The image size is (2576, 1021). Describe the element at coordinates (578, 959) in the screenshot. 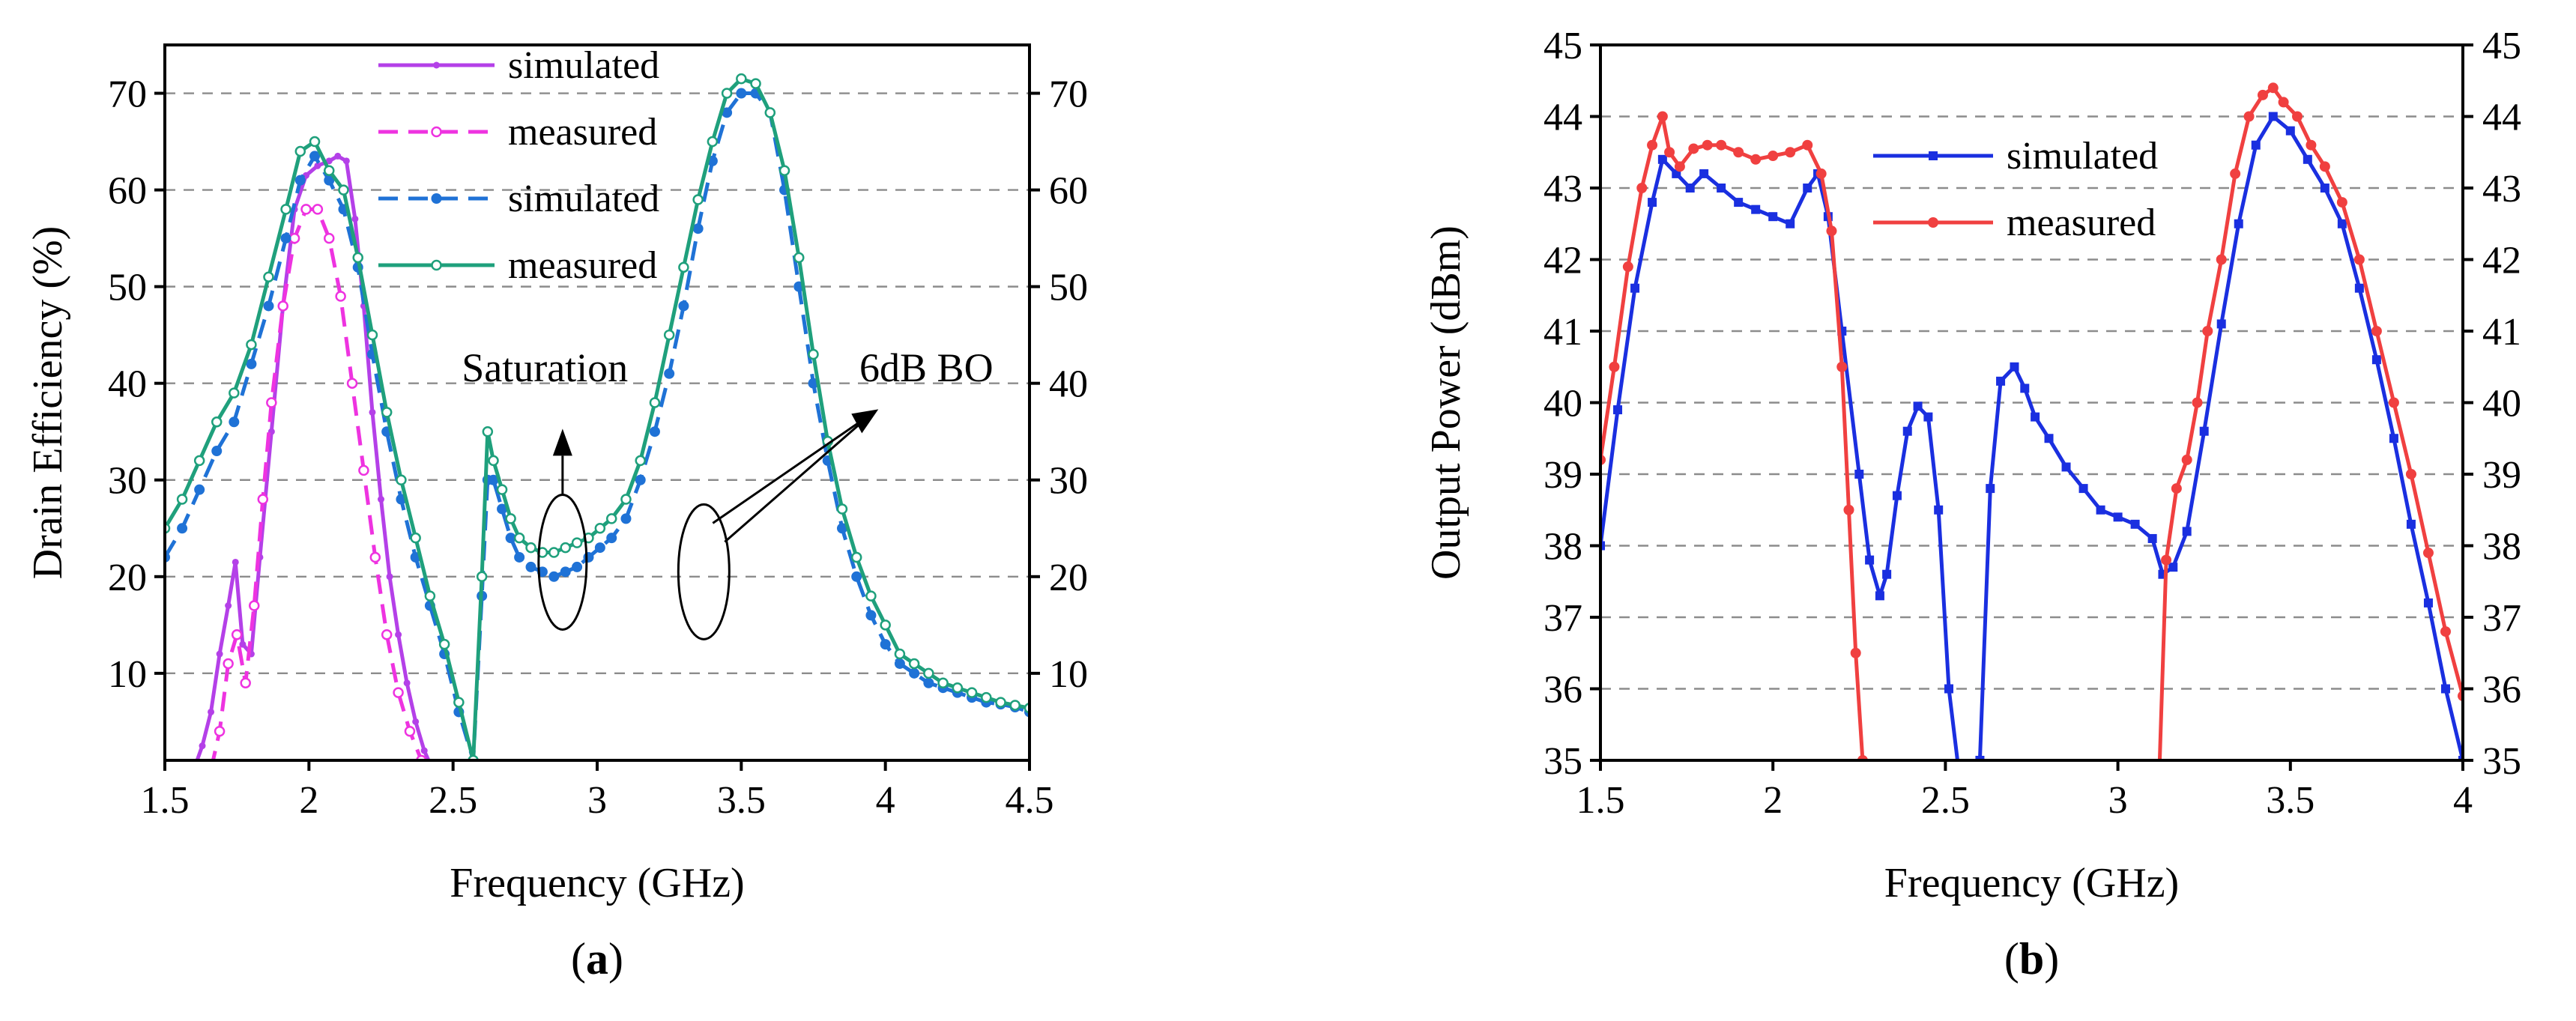

I see `panel-paren-open: (` at that location.